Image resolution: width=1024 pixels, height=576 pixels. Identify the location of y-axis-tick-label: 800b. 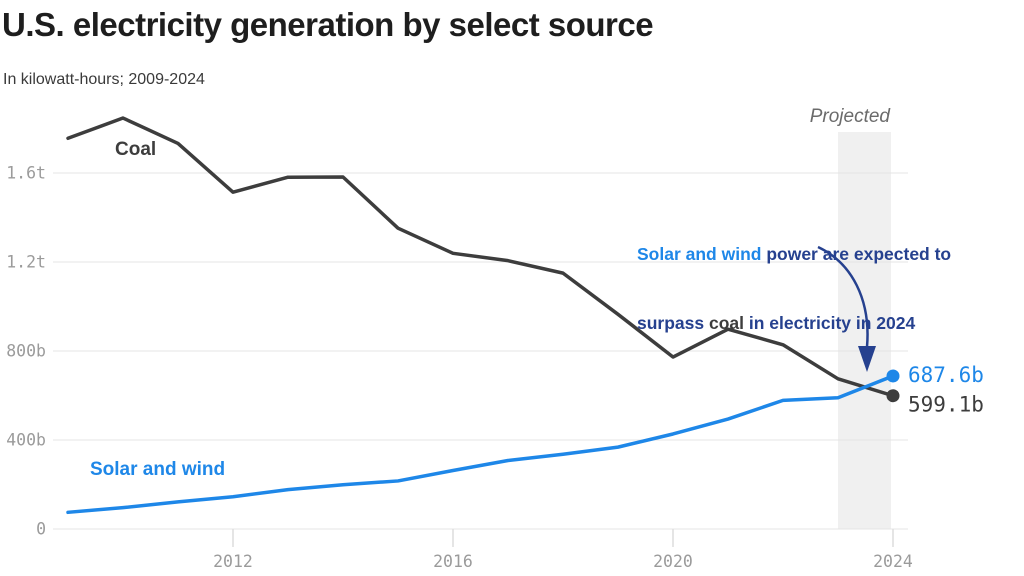
(26, 351).